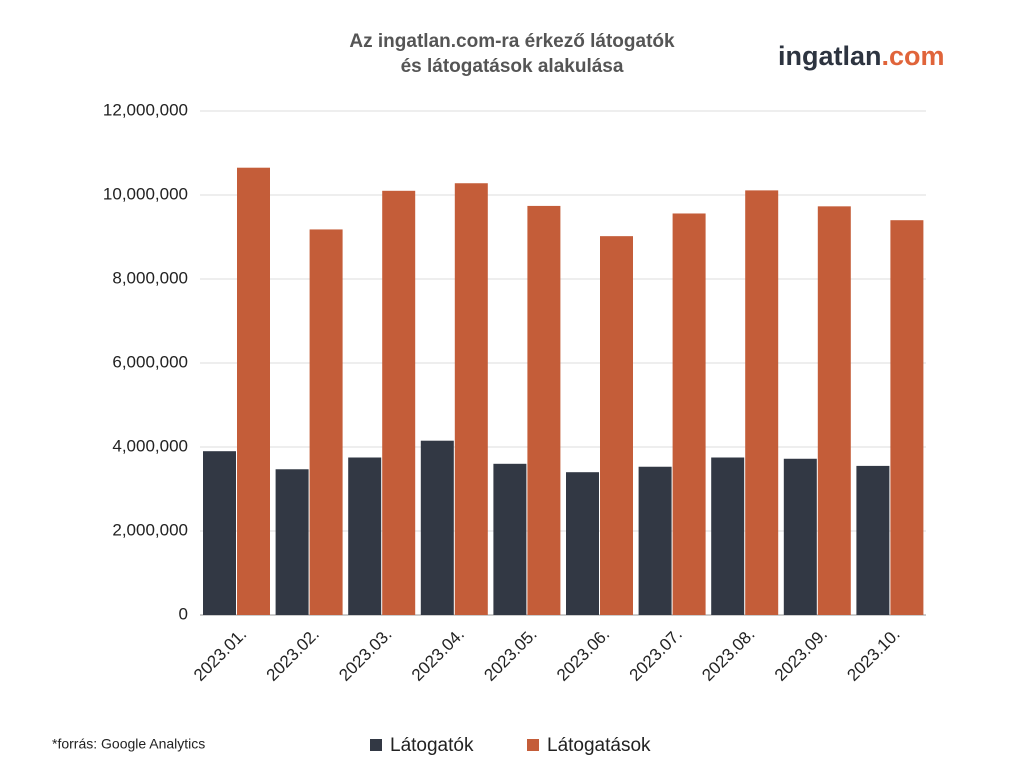 The height and width of the screenshot is (768, 1024). What do you see at coordinates (656, 655) in the screenshot?
I see `x-tick-label: 2023.07.` at bounding box center [656, 655].